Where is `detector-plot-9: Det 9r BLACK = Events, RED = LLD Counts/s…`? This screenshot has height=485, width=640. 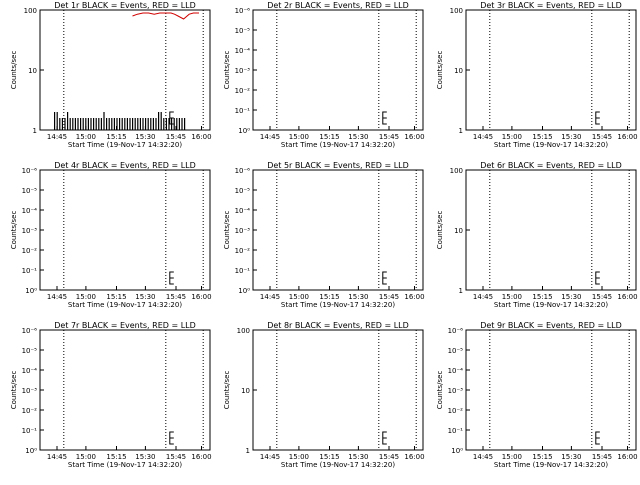 detector-plot-9: Det 9r BLACK = Events, RED = LLD Counts/s… is located at coordinates (537, 395).